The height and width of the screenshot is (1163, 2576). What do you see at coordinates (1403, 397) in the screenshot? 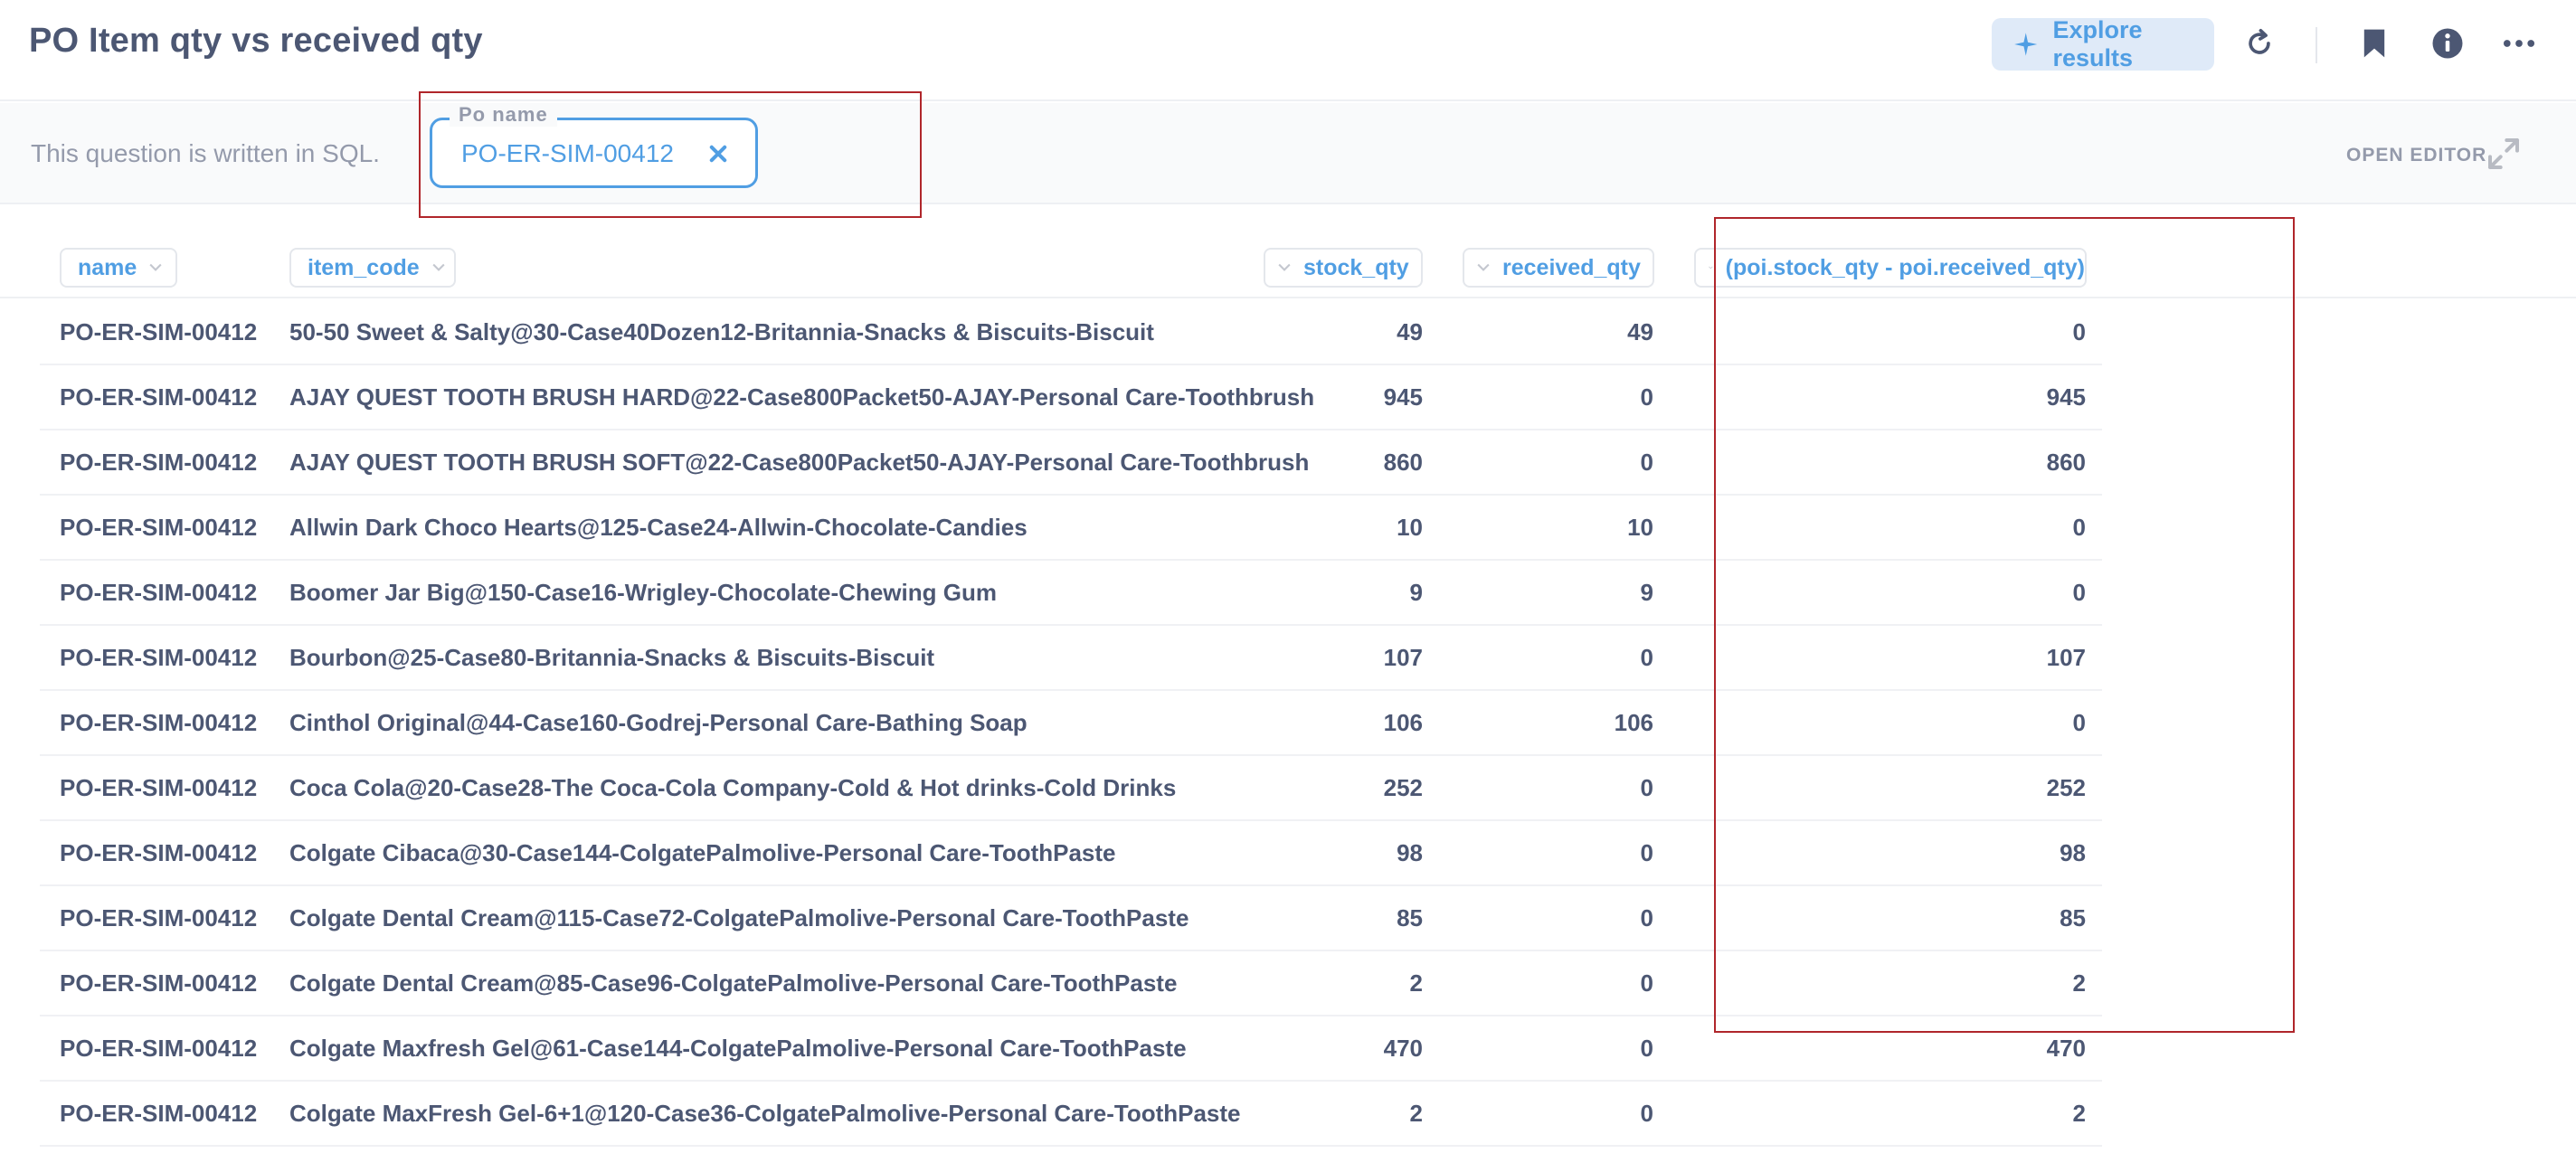
I see `cell-stock-qty: 945` at bounding box center [1403, 397].